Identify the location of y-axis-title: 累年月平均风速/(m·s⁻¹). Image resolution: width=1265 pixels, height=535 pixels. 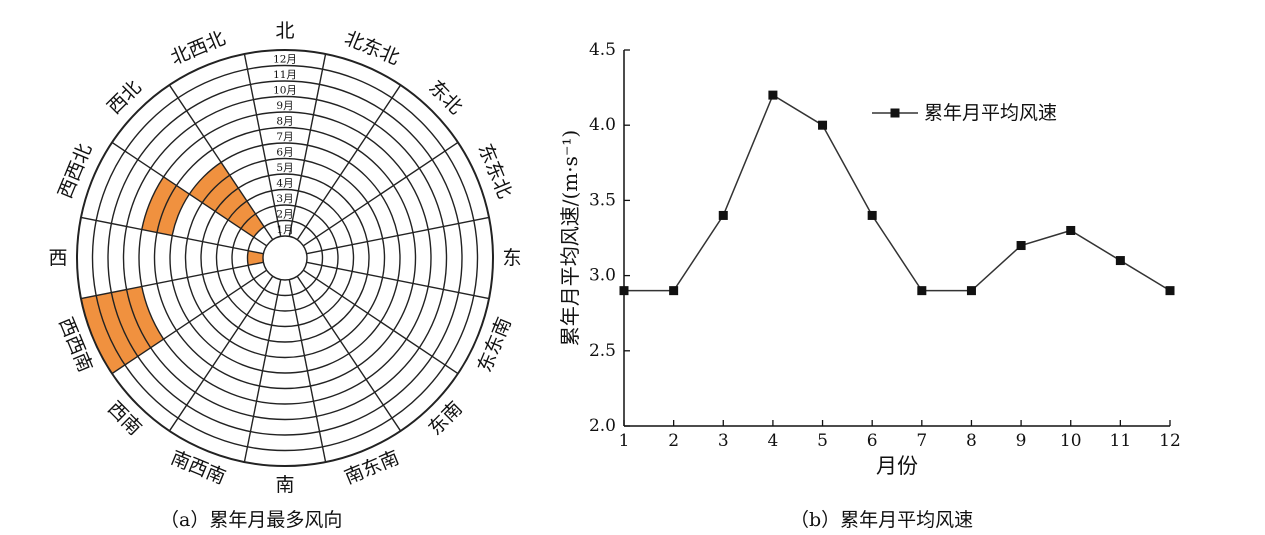
(570, 238).